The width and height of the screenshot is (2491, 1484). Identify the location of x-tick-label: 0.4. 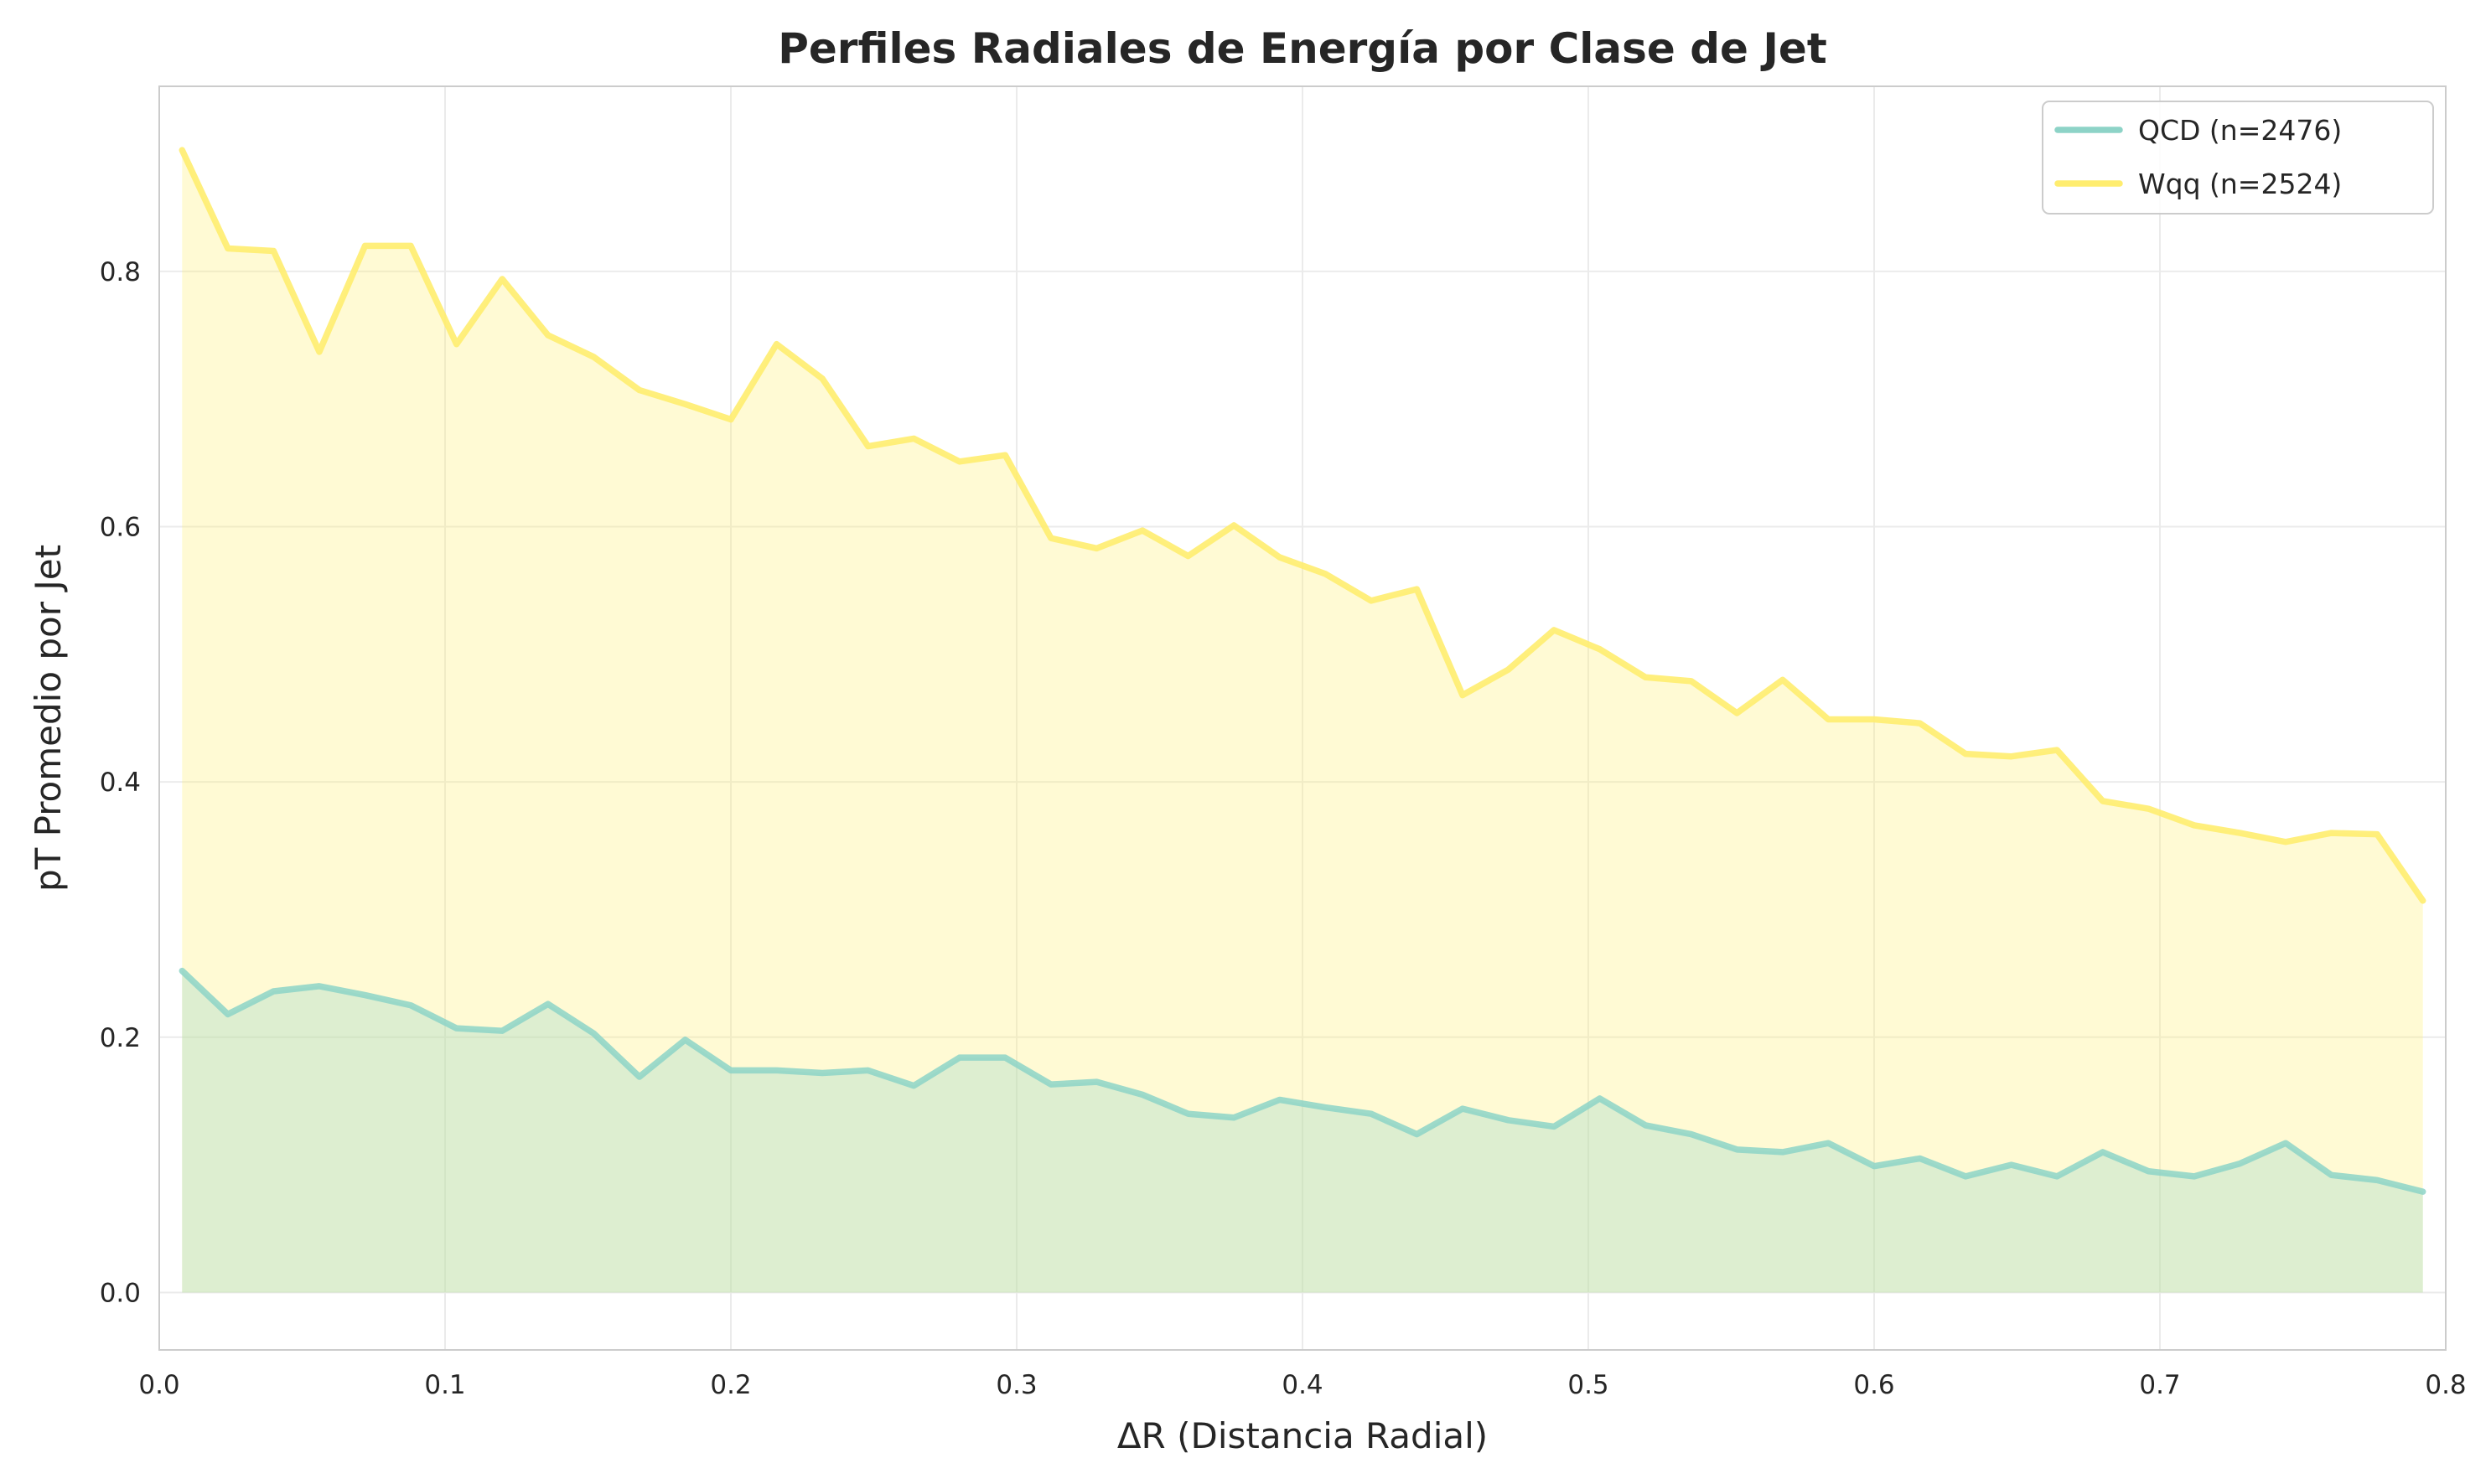
(1302, 1385).